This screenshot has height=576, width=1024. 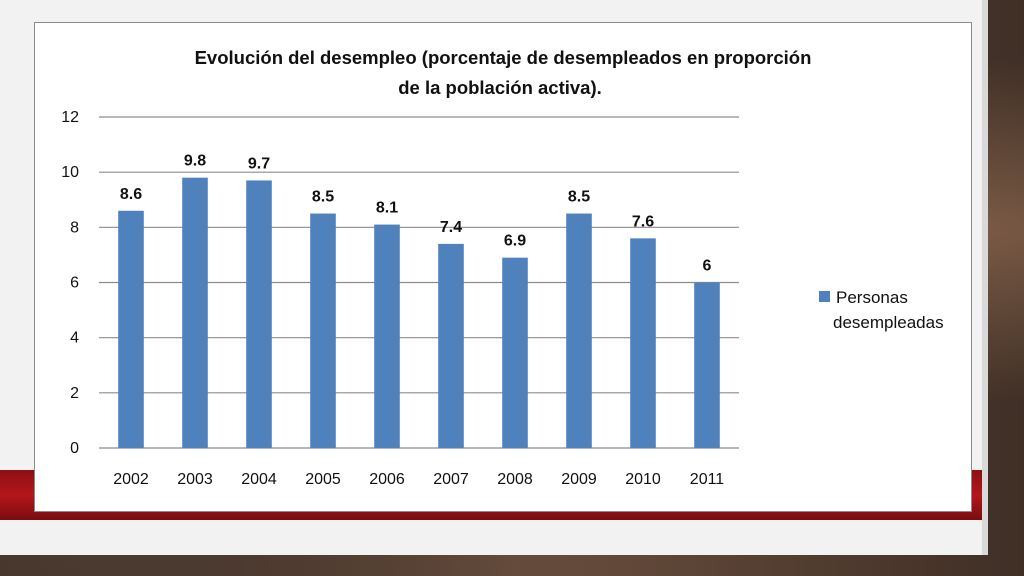 What do you see at coordinates (323, 330) in the screenshot?
I see `bar-2005` at bounding box center [323, 330].